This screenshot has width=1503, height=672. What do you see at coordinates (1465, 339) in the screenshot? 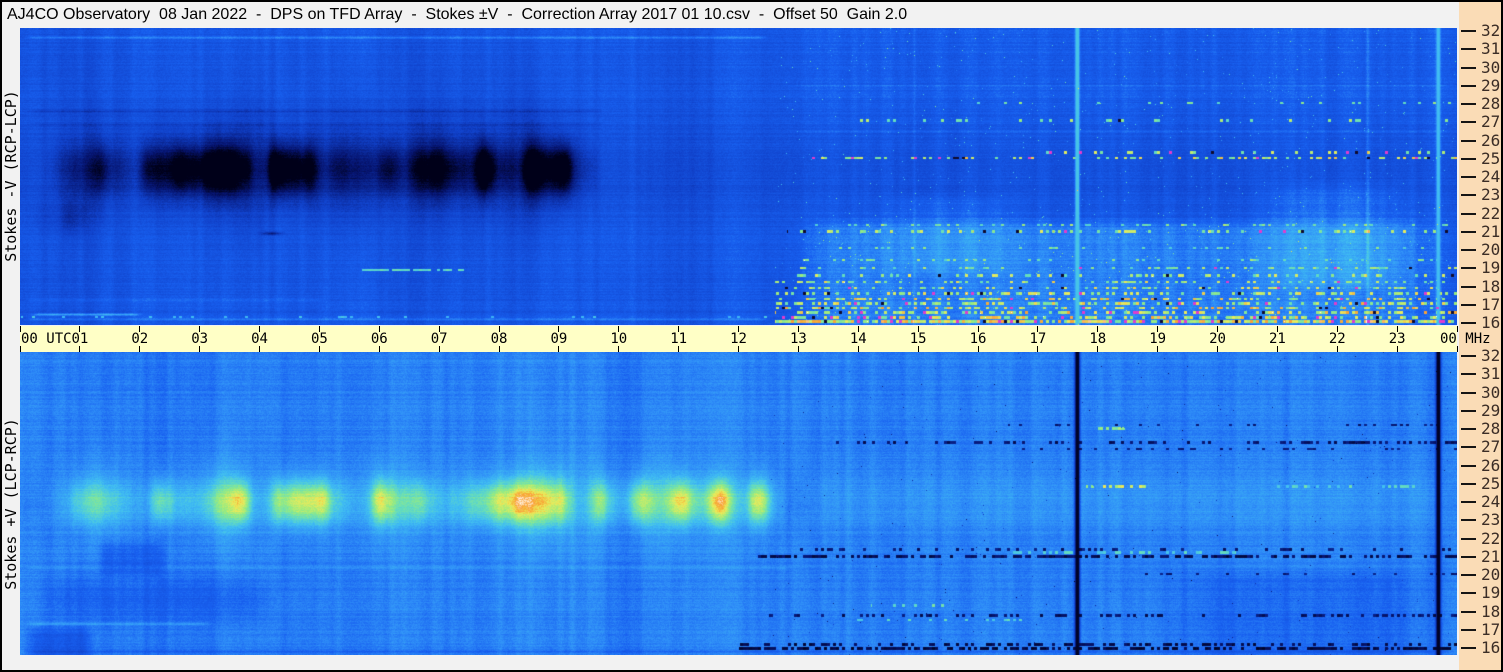
I see `time-axis-right-label: 00 MHz` at bounding box center [1465, 339].